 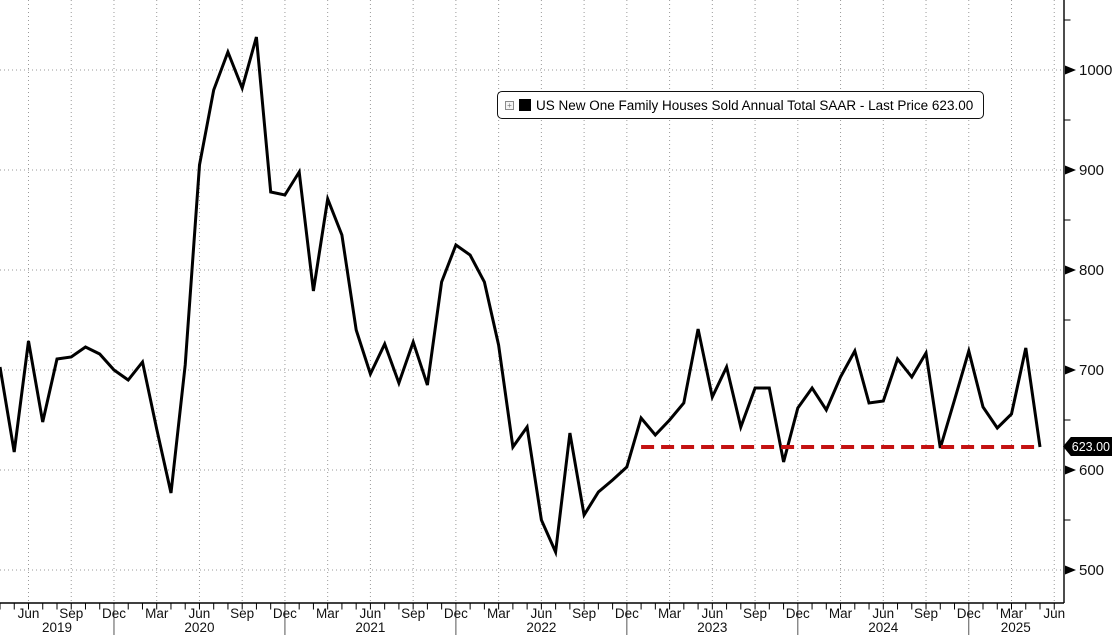 What do you see at coordinates (1091, 570) in the screenshot?
I see `svg-text: 500` at bounding box center [1091, 570].